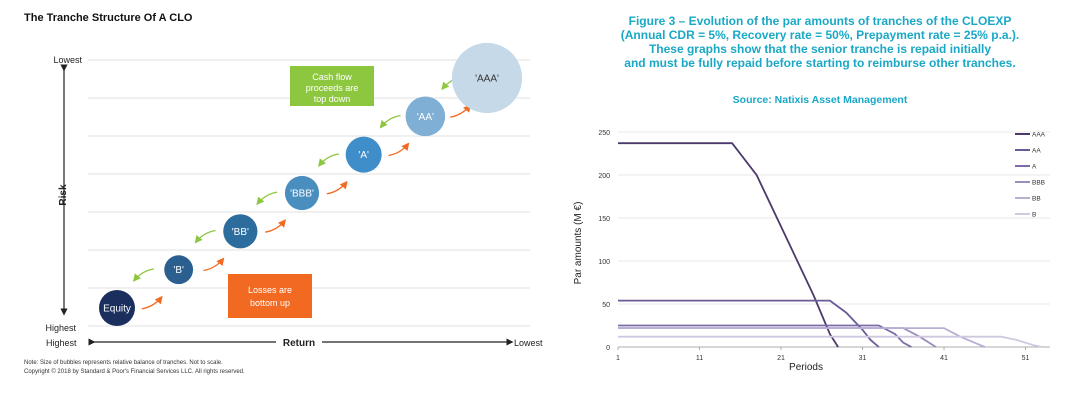 This screenshot has height=404, width=1080. What do you see at coordinates (1026, 358) in the screenshot?
I see `x-tick-label: 51` at bounding box center [1026, 358].